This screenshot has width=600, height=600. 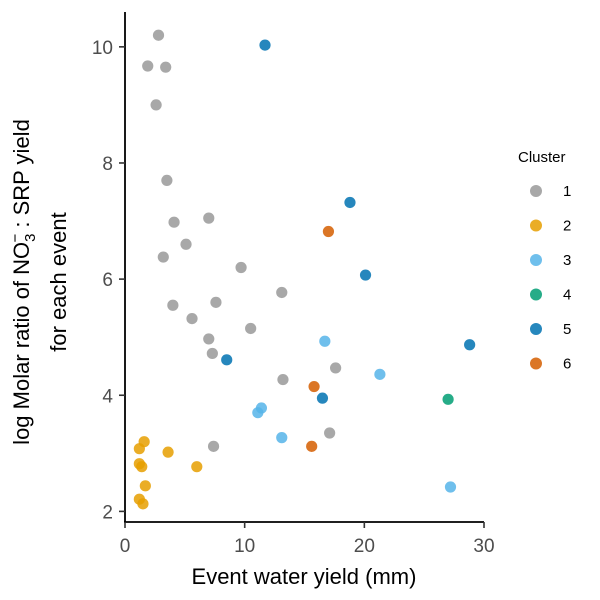 What do you see at coordinates (567, 226) in the screenshot?
I see `legend-label-2: 2` at bounding box center [567, 226].